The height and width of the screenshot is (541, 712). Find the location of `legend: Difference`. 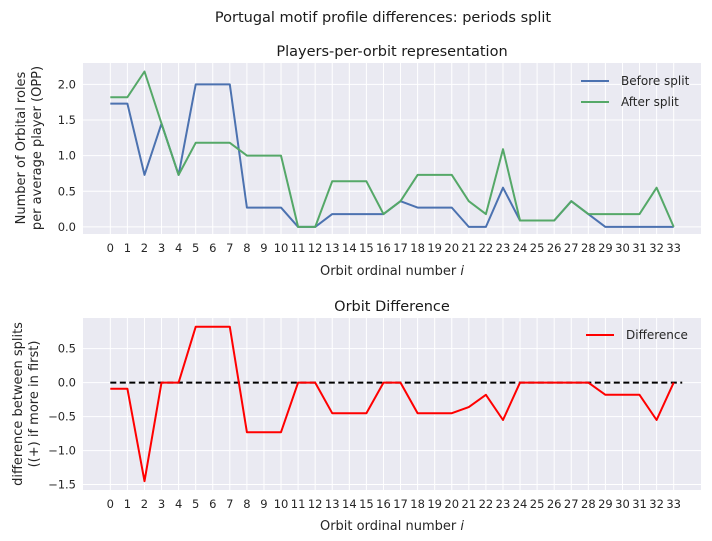

legend: Difference is located at coordinates (637, 335).